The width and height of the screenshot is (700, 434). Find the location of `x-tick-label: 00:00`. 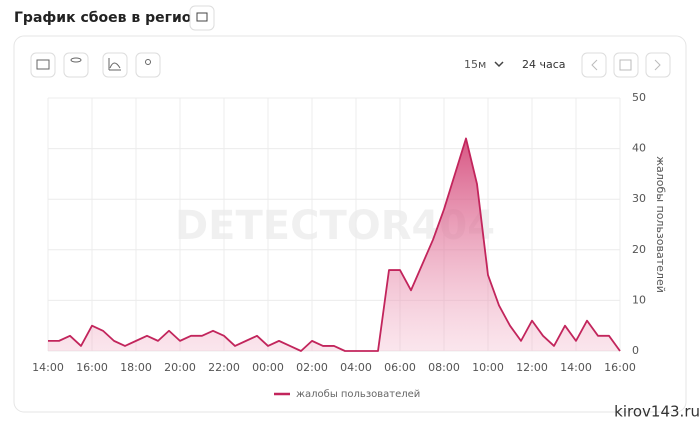

x-tick-label: 00:00 is located at coordinates (268, 367).